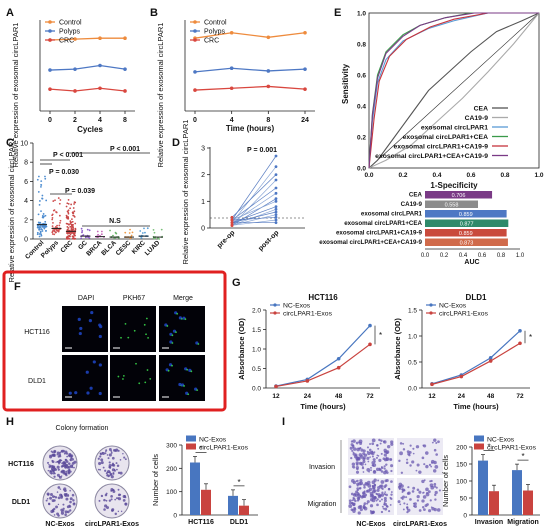 This screenshot has width=554, height=532. What do you see at coordinates (21, 464) in the screenshot?
I see `panel-h-row-hct116: HCT116` at bounding box center [21, 464].